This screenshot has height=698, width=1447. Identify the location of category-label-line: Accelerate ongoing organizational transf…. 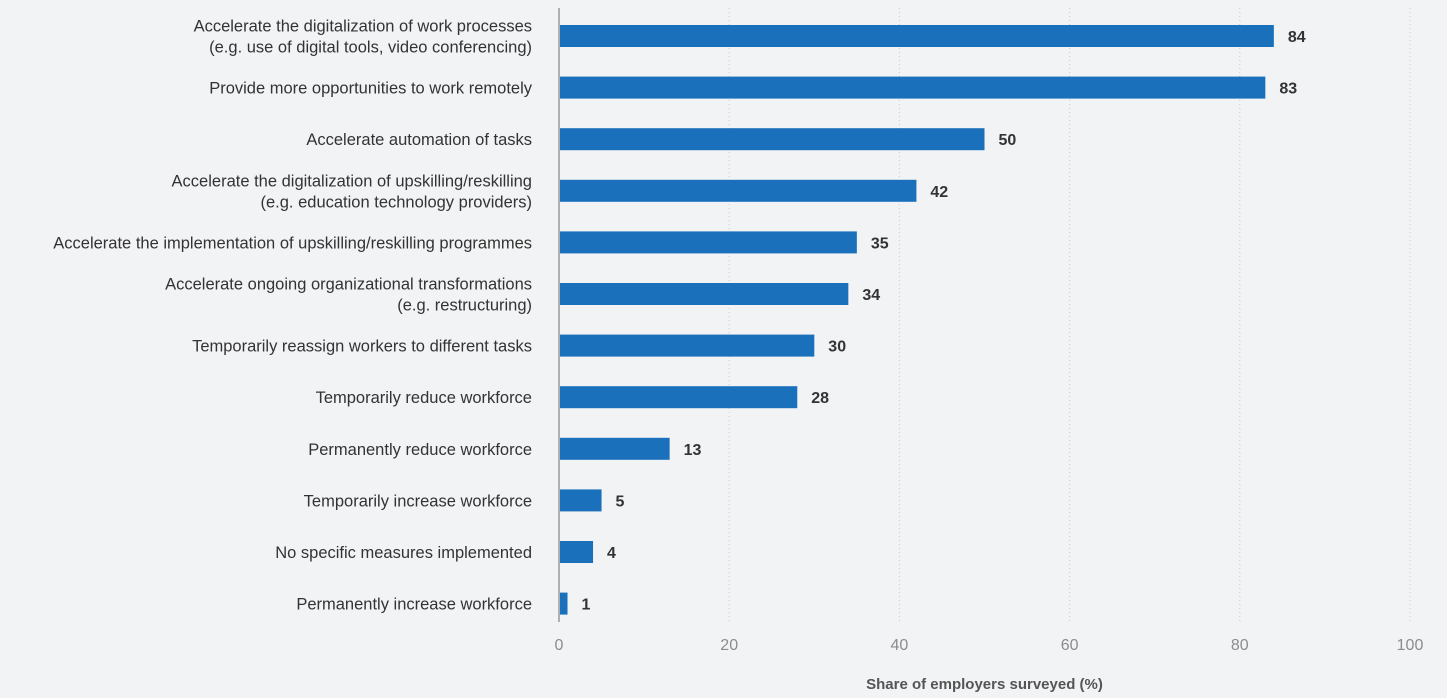
(348, 285).